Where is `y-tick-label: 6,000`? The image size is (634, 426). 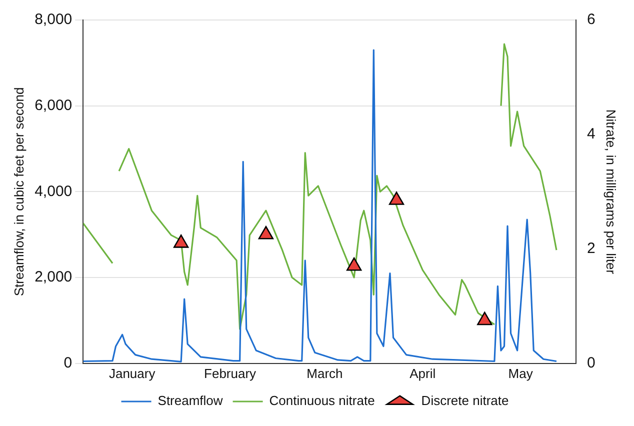 y-tick-label: 6,000 is located at coordinates (53, 105).